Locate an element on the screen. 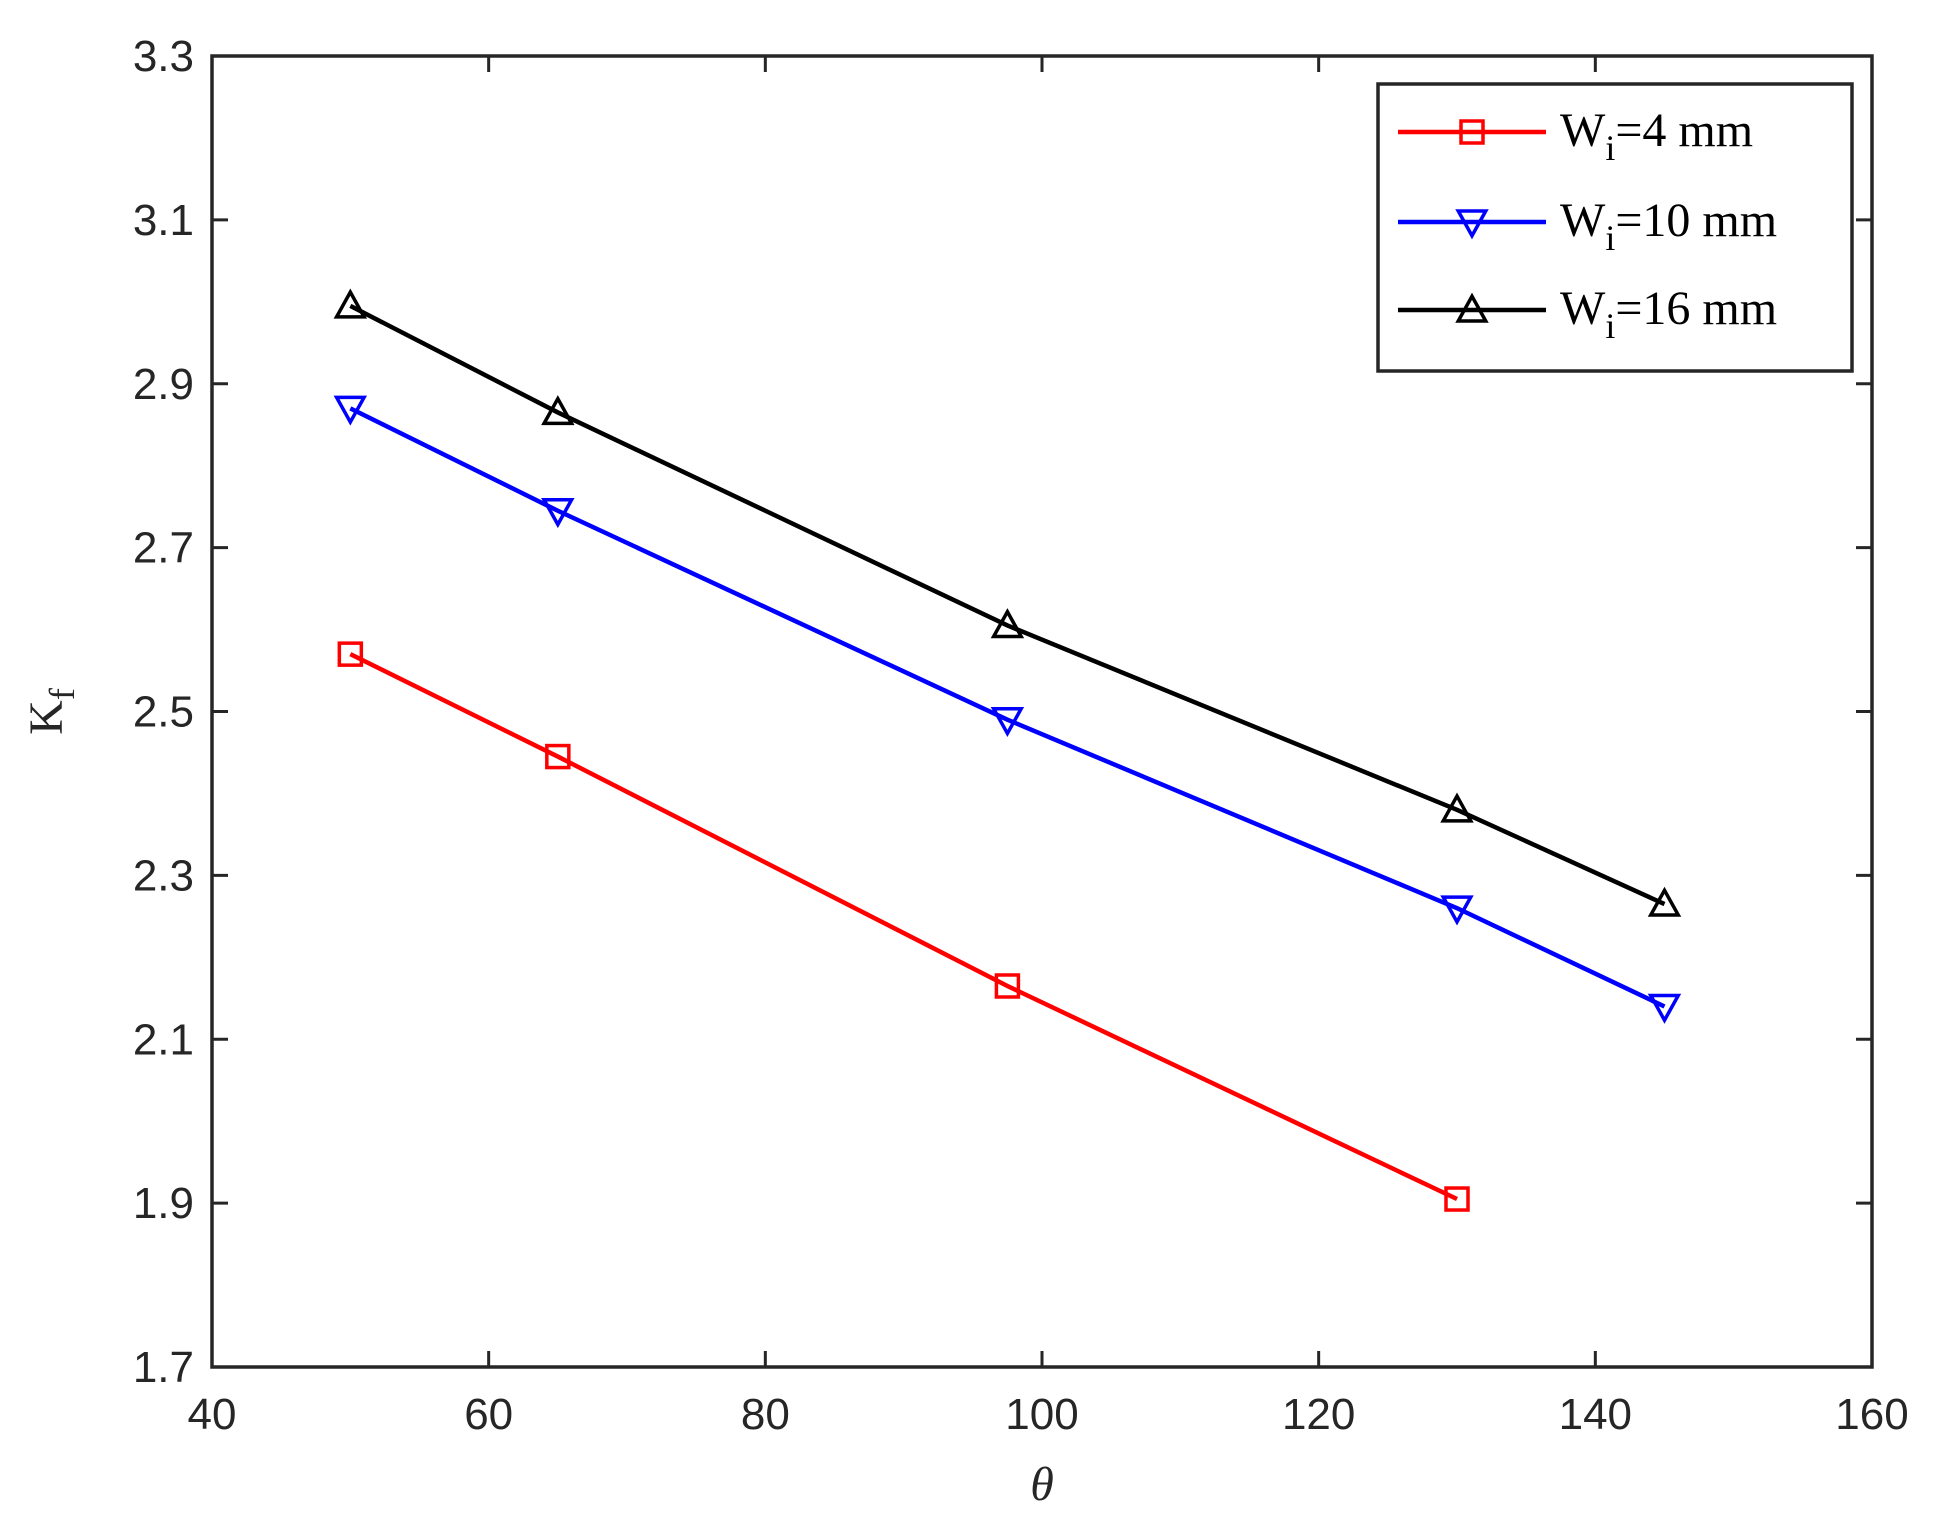 Image resolution: width=1934 pixels, height=1537 pixels. x-tick-label: 60 is located at coordinates (488, 1414).